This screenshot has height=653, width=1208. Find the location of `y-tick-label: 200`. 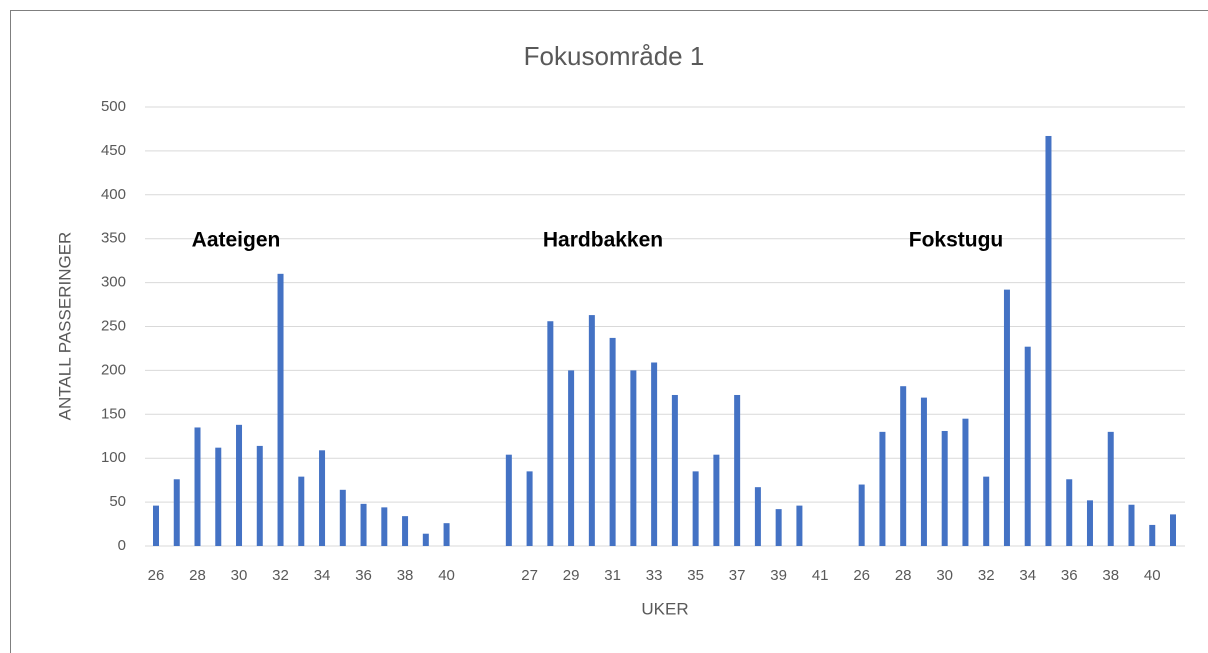

y-tick-label: 200 is located at coordinates (113, 369).